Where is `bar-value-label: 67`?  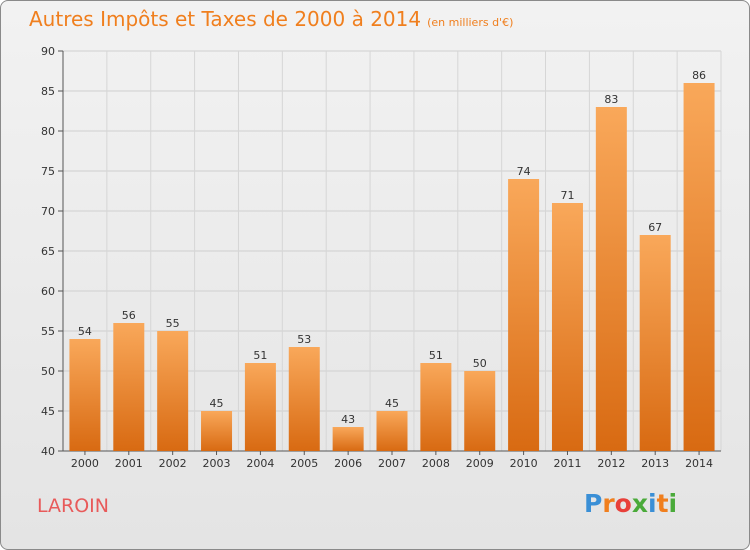
bar-value-label: 67 is located at coordinates (655, 227).